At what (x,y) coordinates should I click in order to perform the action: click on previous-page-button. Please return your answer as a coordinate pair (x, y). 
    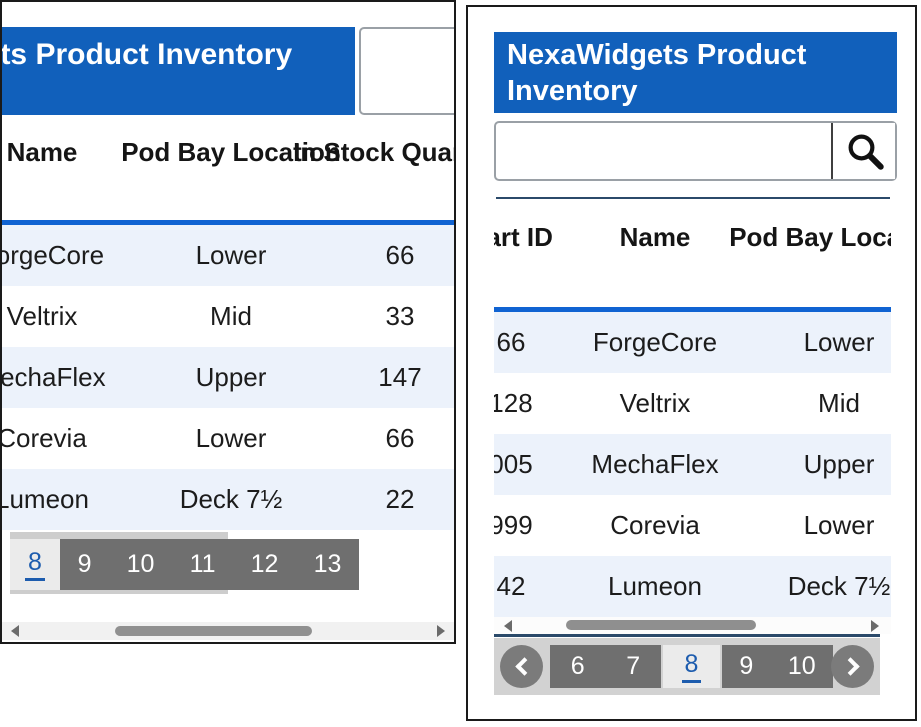
    Looking at the image, I should click on (521, 666).